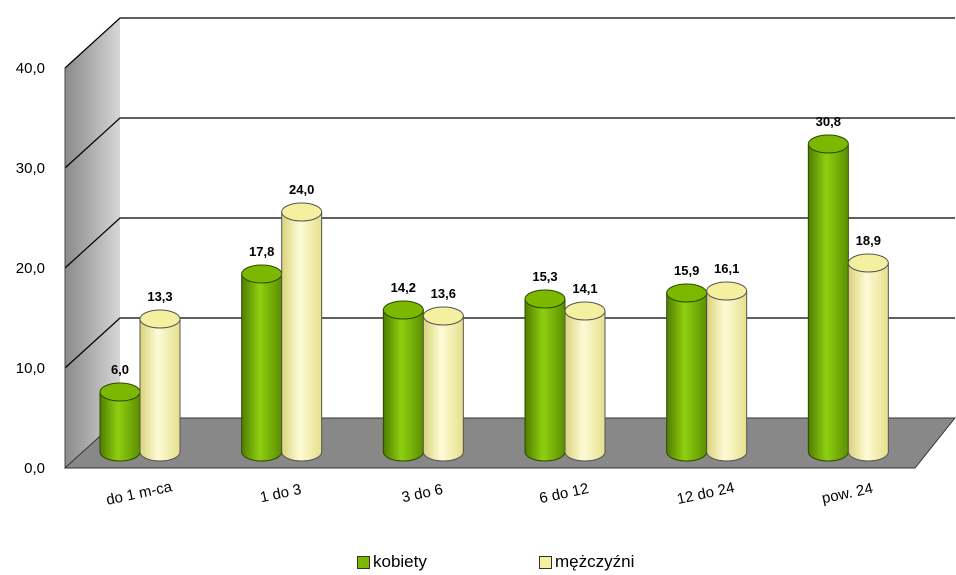  Describe the element at coordinates (686, 270) in the screenshot. I see `data-label-kobiety: 15,9` at that location.